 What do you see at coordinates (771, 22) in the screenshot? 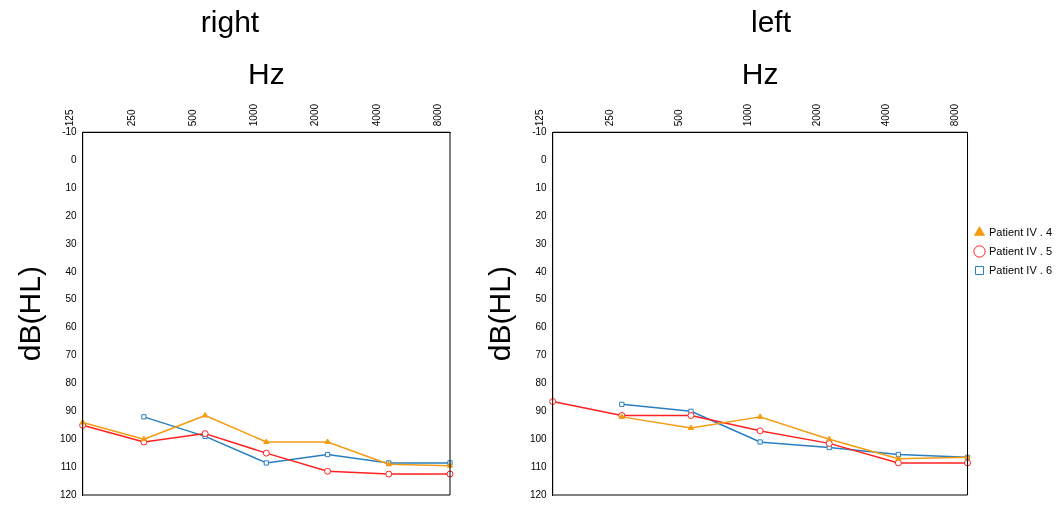
I see `chart-title: left` at bounding box center [771, 22].